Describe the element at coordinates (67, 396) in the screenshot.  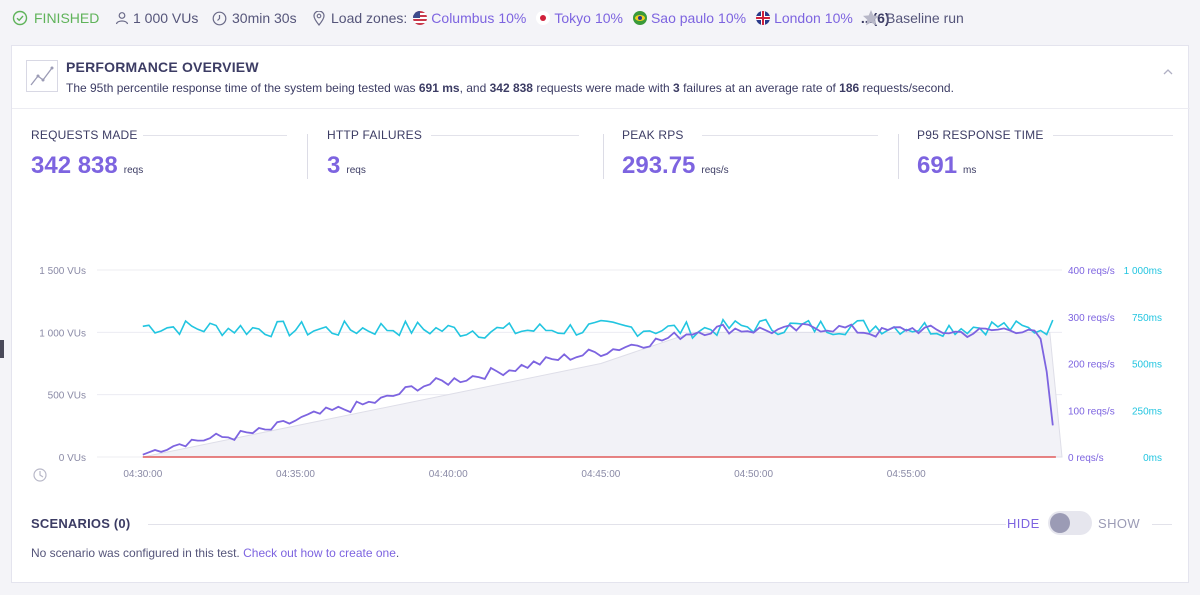
I see `y-left-tick: 500 VUs` at that location.